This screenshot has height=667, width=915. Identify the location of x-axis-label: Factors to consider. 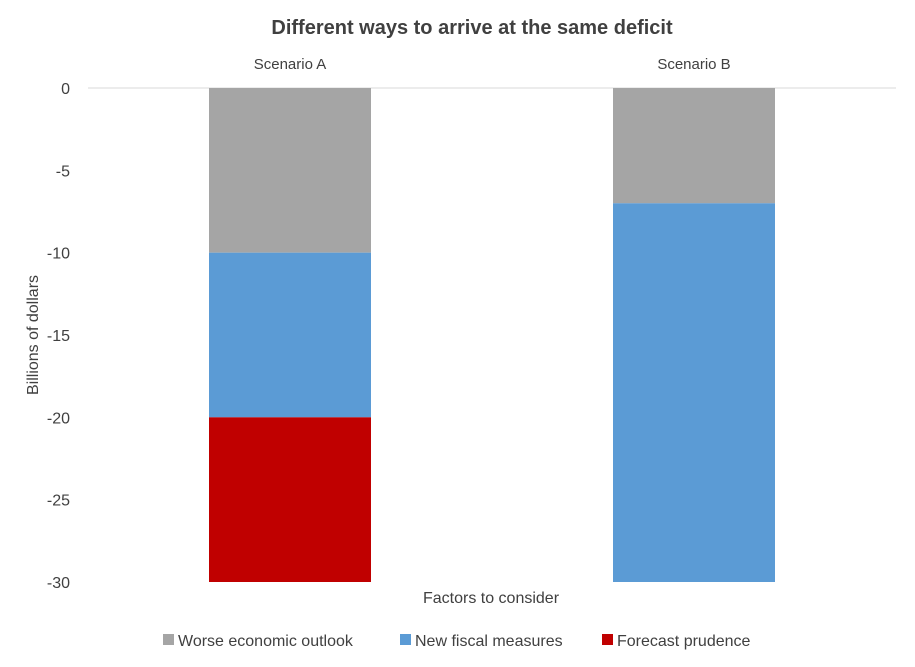
(491, 598).